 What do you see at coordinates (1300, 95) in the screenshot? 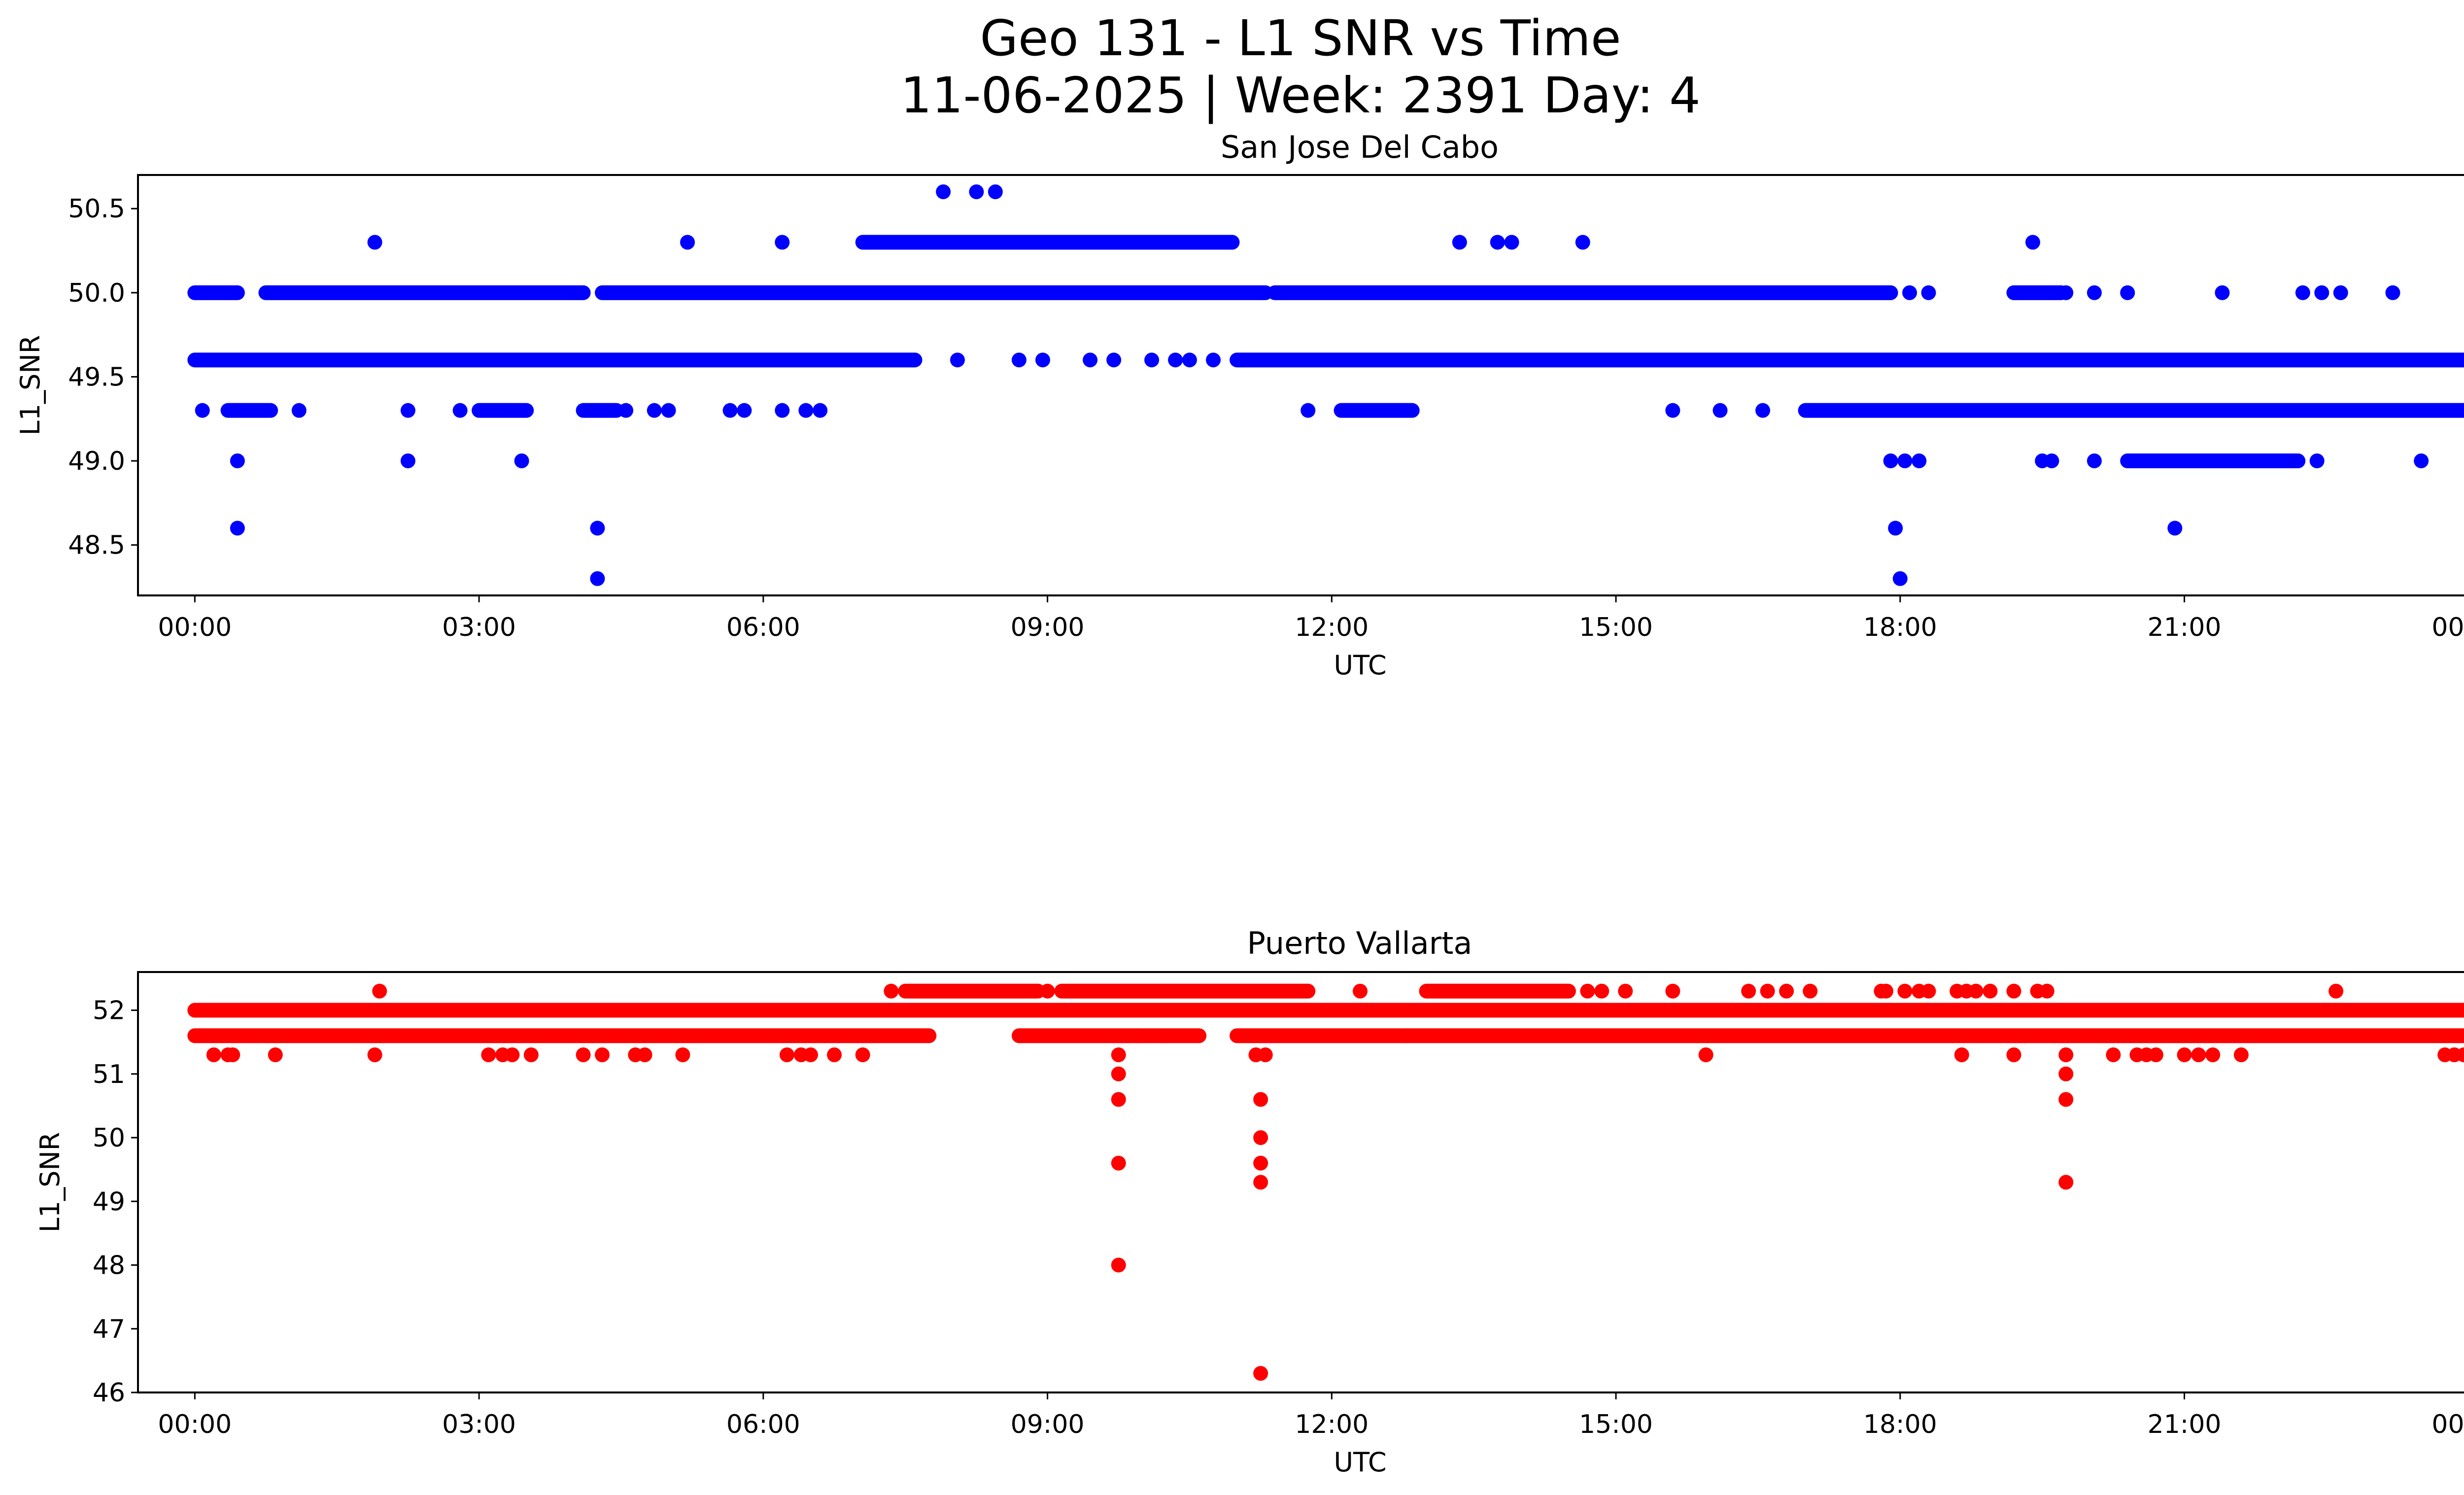
I see `figure-title-line2: 11-06-2025 | Week: 2391 Day: 4` at bounding box center [1300, 95].